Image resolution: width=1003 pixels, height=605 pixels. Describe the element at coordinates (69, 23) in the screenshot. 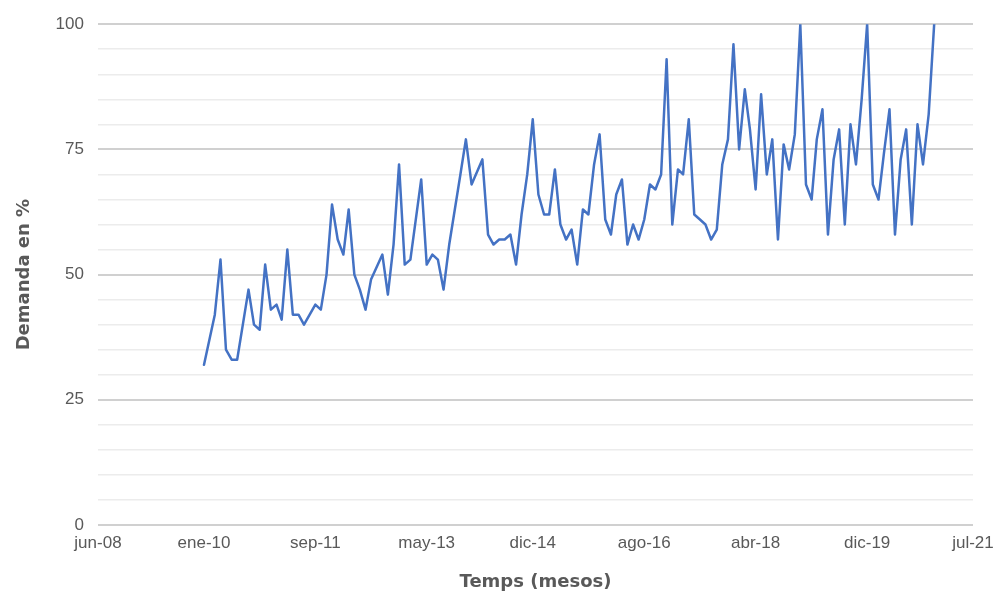

I see `y-tick-label: 100` at that location.